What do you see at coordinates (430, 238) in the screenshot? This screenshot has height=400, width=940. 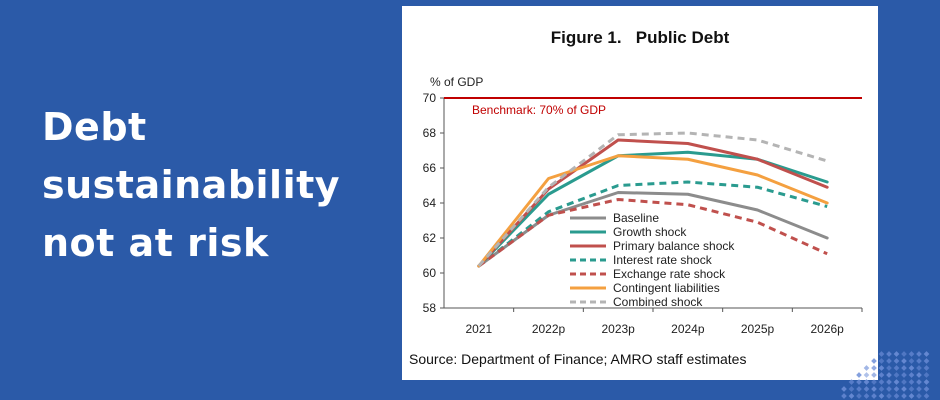 I see `y-tick-label: 62` at bounding box center [430, 238].